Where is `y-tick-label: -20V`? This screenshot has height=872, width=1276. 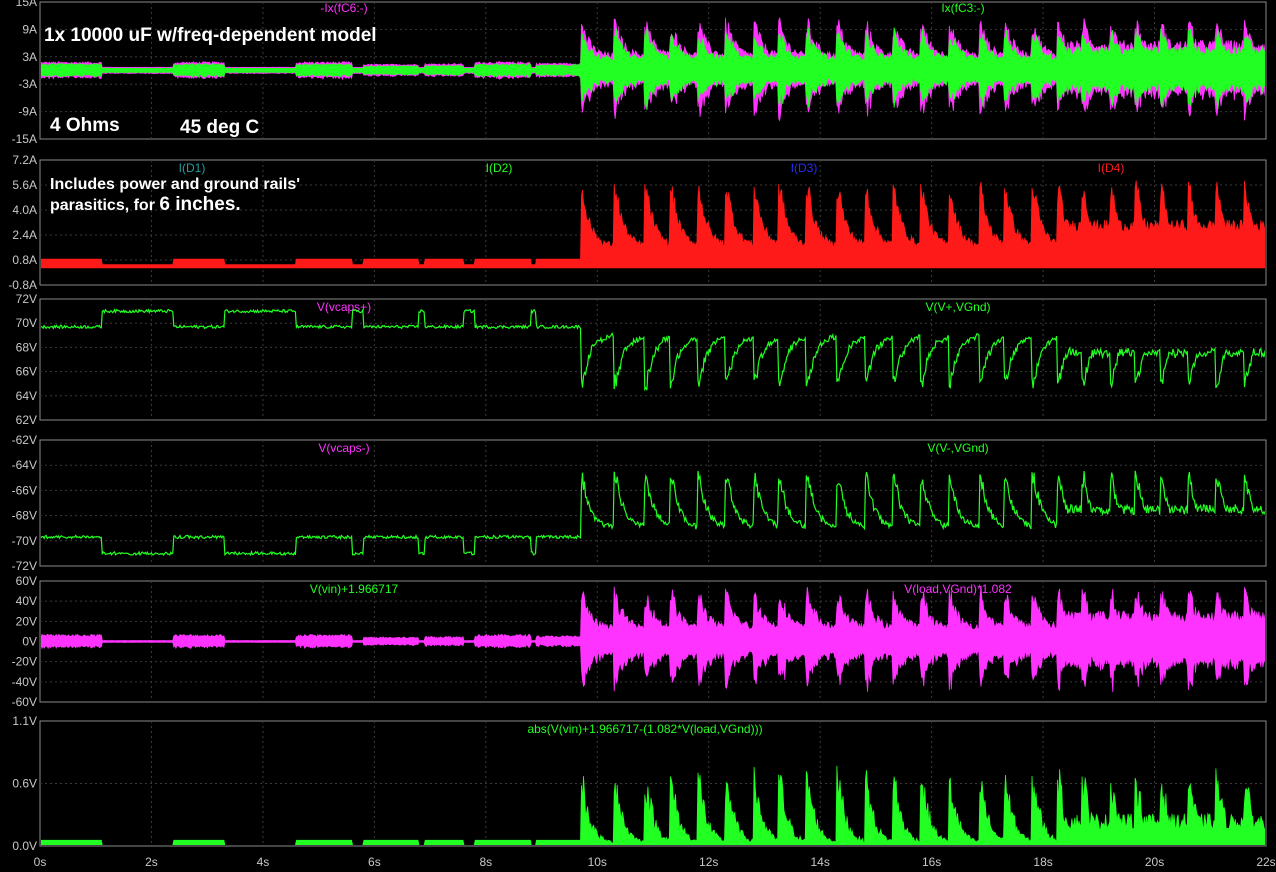 y-tick-label: -20V is located at coordinates (24, 662).